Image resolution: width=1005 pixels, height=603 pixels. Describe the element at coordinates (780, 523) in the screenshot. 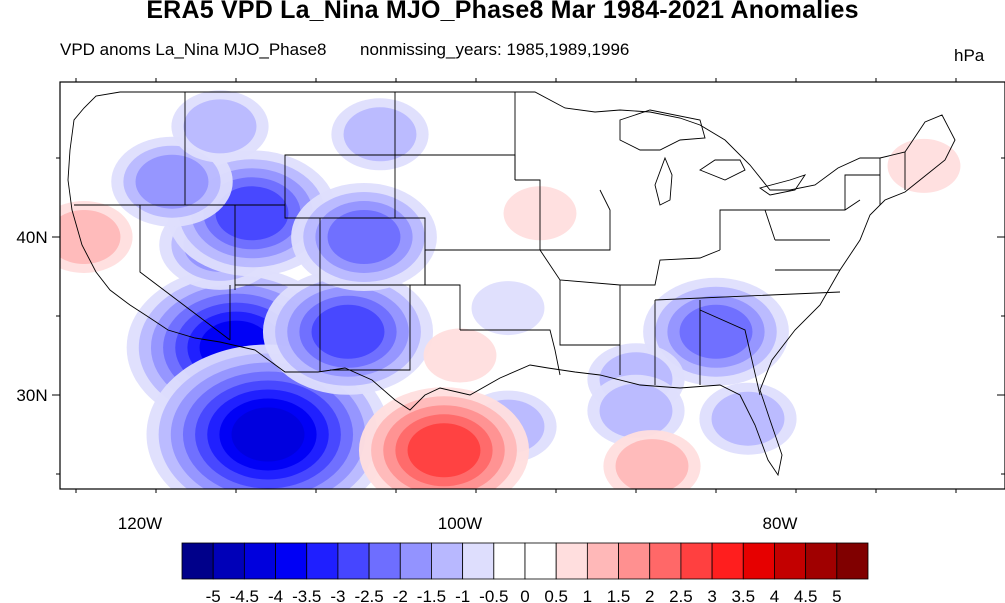

I see `lon-label: 80W` at that location.